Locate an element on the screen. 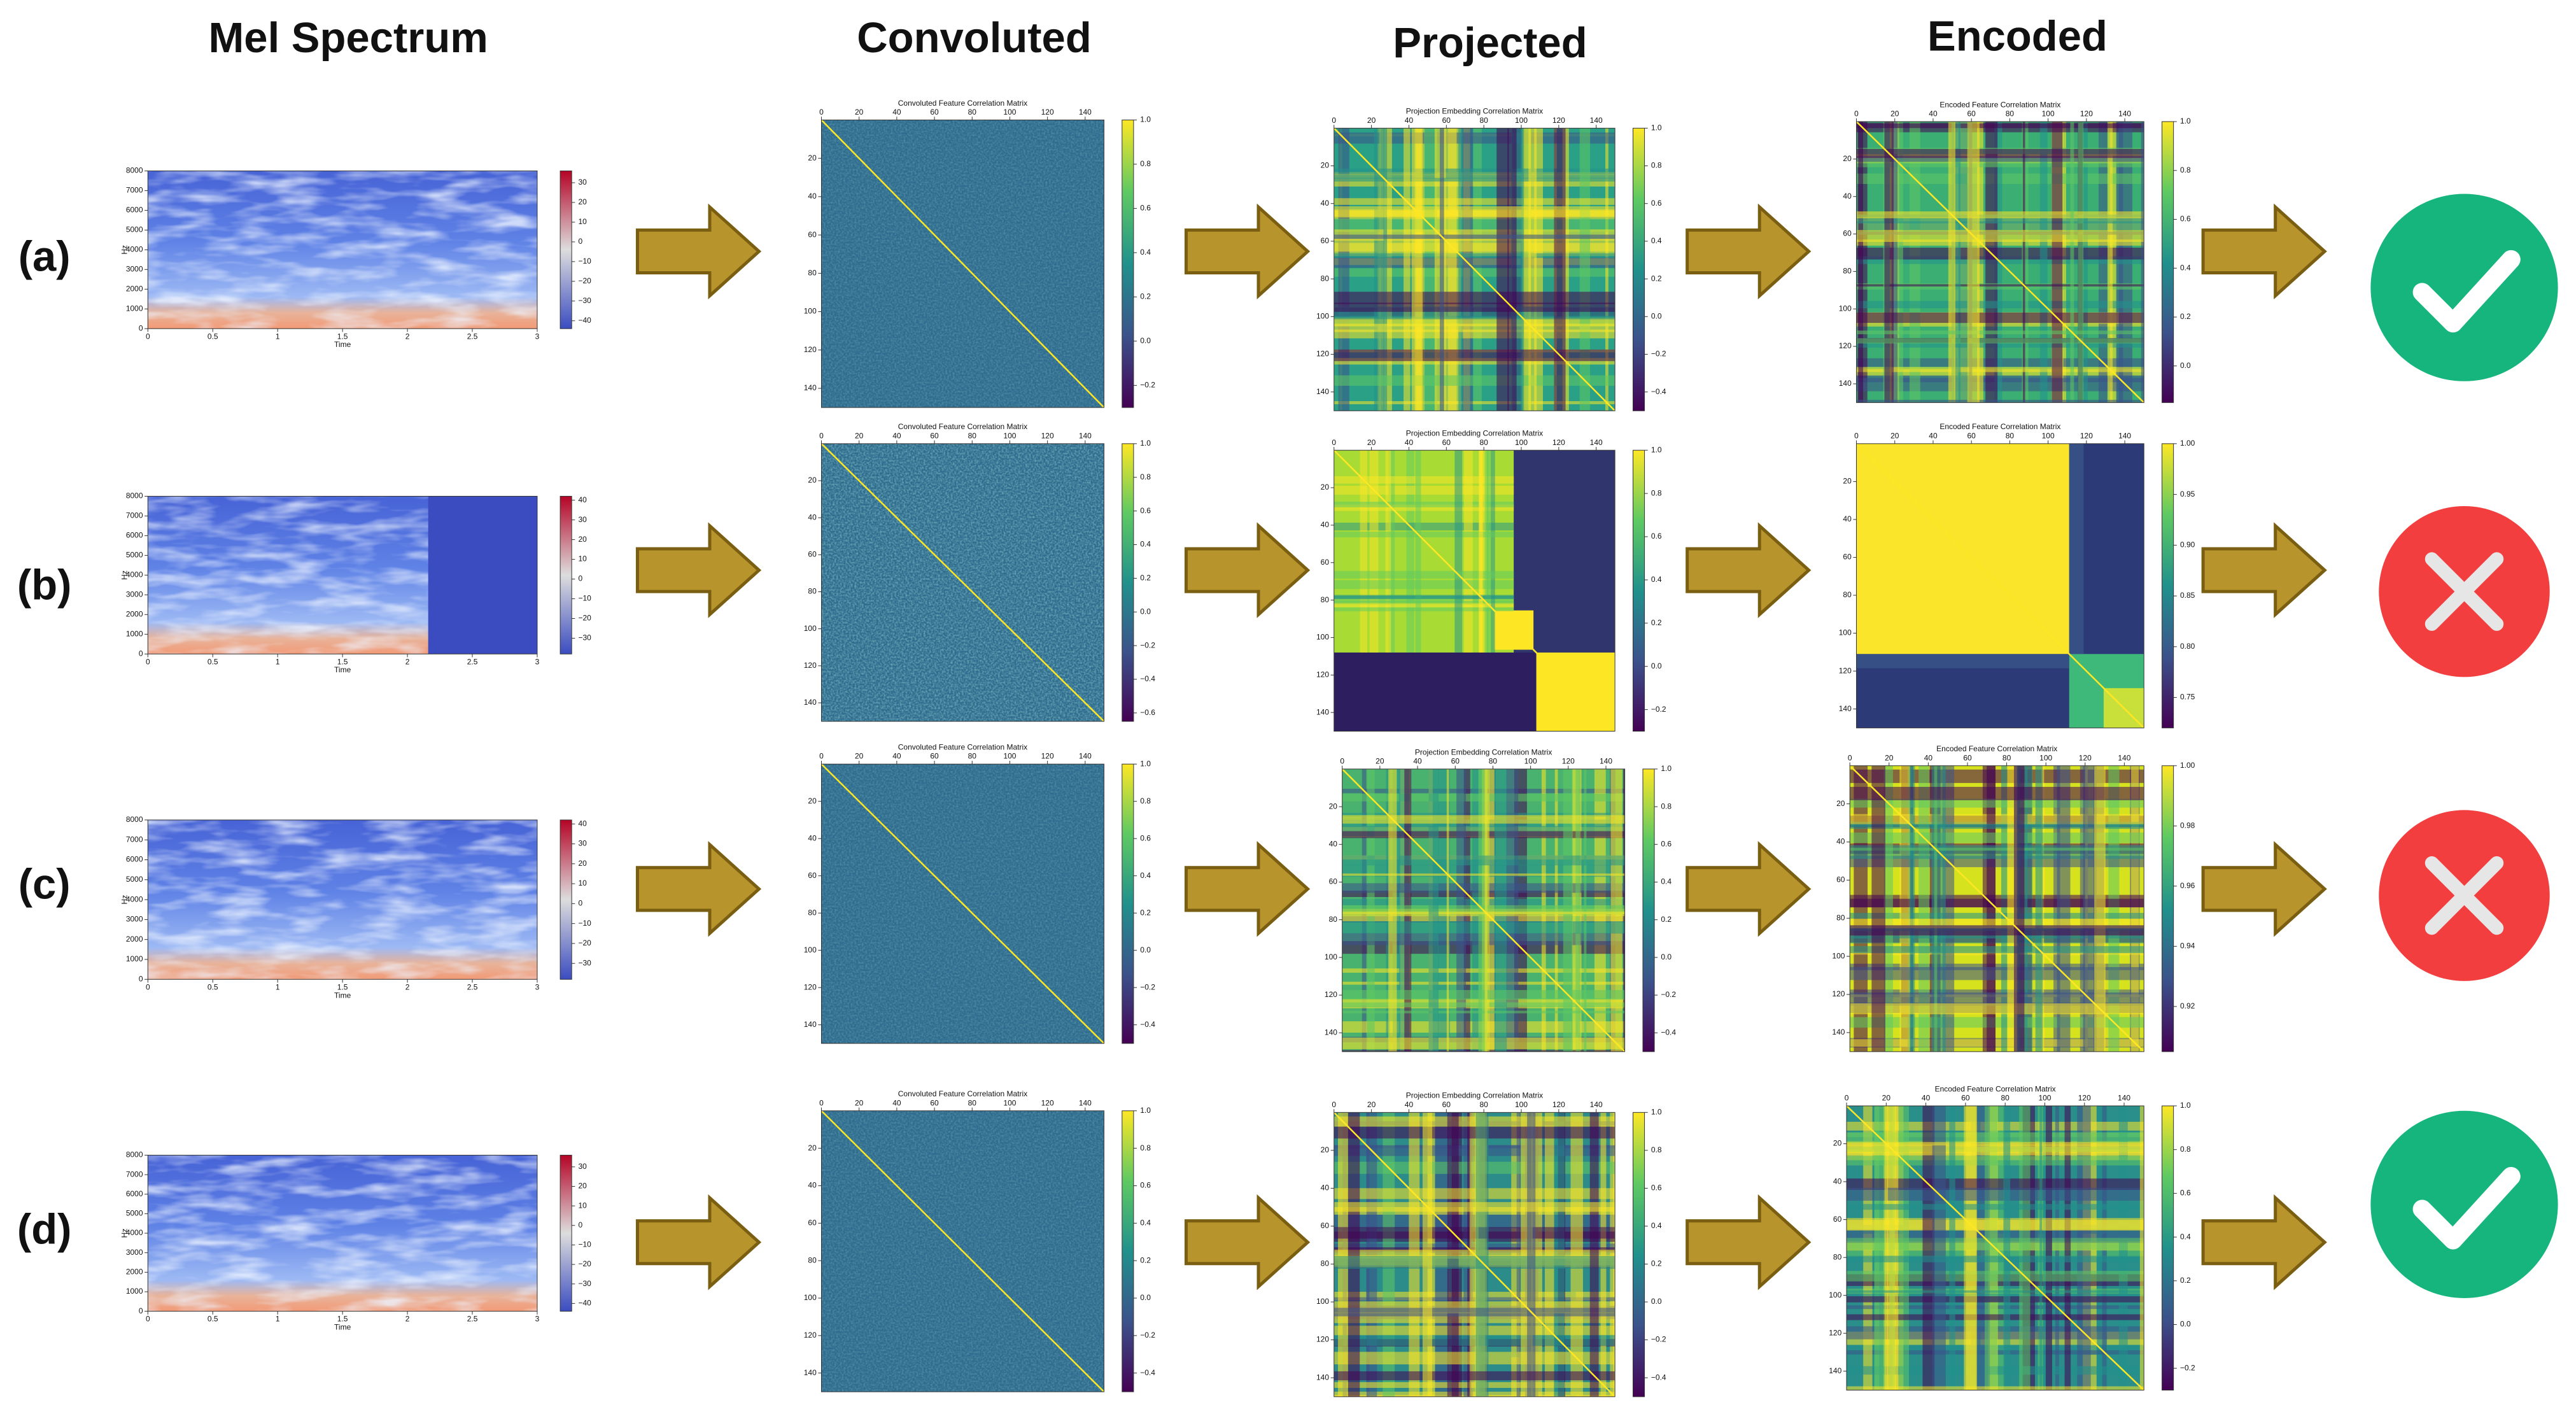 This screenshot has height=1421, width=2576. matrix-title: Projection Embedding Correlation Matrix is located at coordinates (1475, 111).